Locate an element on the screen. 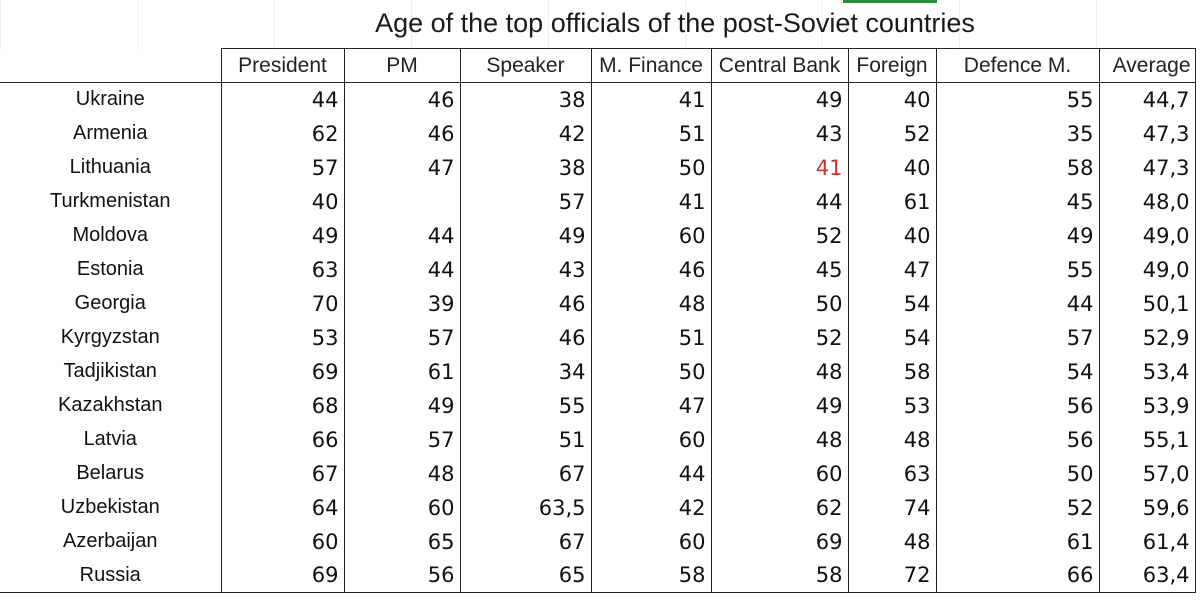  table-cell: 44,7 is located at coordinates (1147, 99).